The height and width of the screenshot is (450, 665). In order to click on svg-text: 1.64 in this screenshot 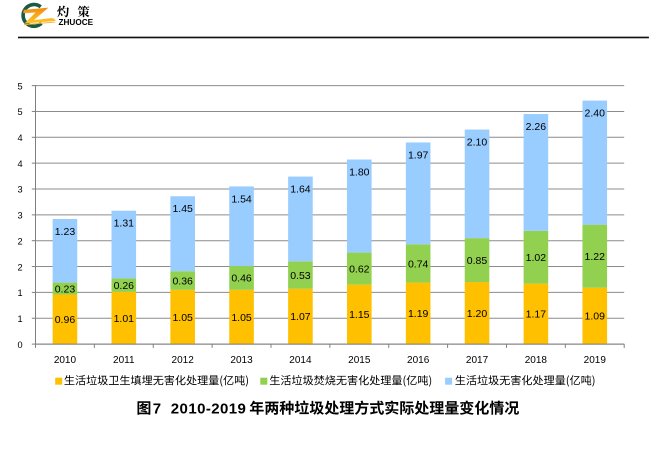, I will do `click(300, 190)`.